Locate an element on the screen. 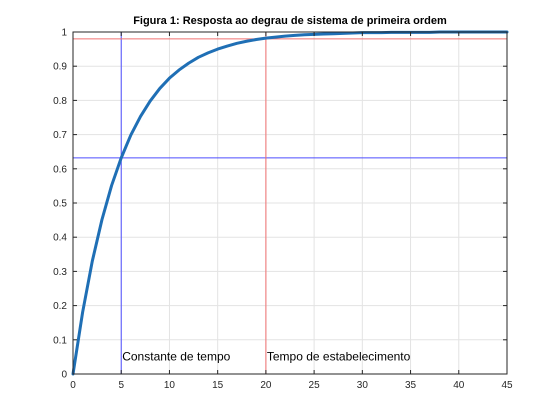 The width and height of the screenshot is (560, 420). y-tick-label: 0.3 is located at coordinates (60, 272).